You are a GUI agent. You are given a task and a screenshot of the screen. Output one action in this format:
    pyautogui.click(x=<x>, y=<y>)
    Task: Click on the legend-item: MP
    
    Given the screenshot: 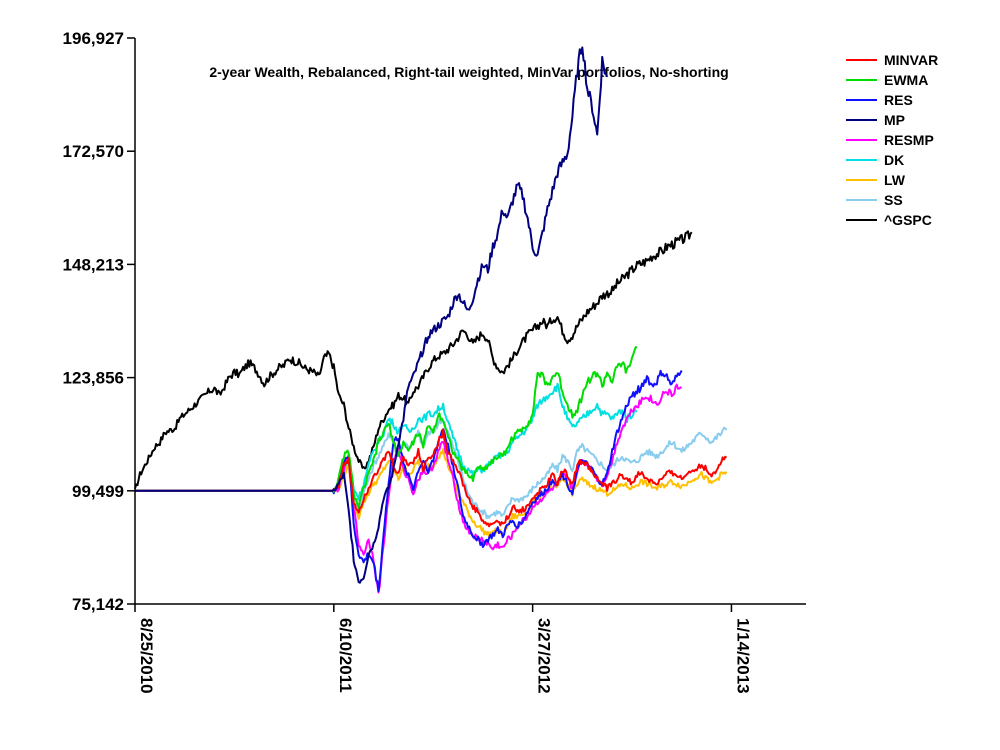 What is the action you would take?
    pyautogui.click(x=875, y=120)
    